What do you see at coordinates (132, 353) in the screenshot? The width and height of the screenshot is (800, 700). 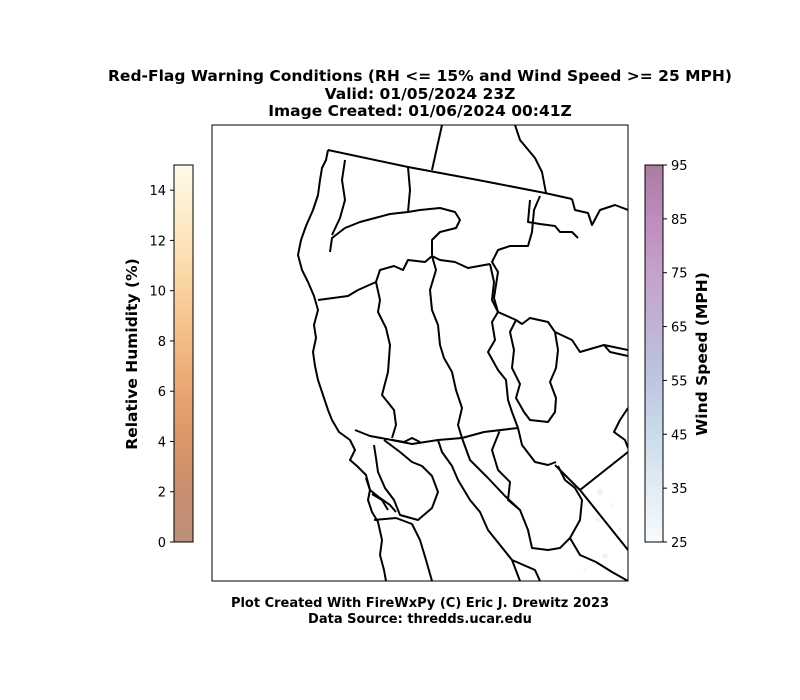 I see `humidity-colorbar-label: Relative Humidity (%)` at bounding box center [132, 353].